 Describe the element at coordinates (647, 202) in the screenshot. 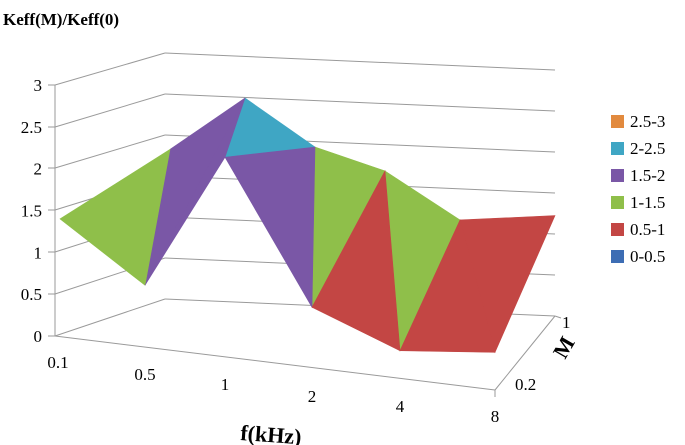

I see `legend-label: 1-1.5` at that location.